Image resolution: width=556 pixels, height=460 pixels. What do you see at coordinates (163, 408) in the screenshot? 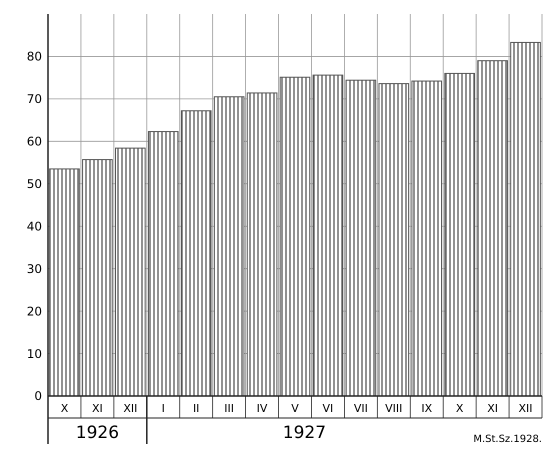
I see `x-tick-label: I` at bounding box center [163, 408].